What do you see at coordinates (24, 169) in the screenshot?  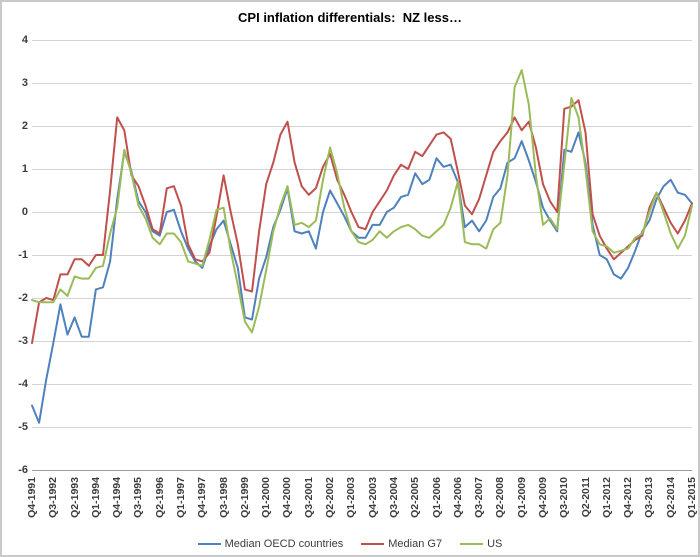 I see `y-tick-label: 1` at bounding box center [24, 169].